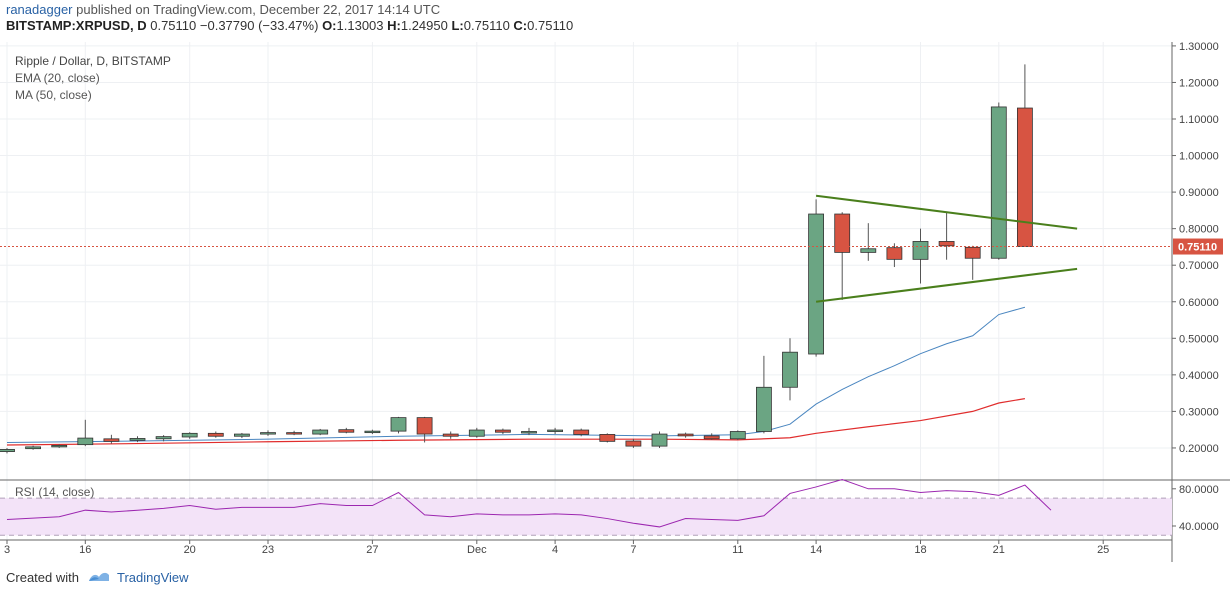 The image size is (1230, 594). What do you see at coordinates (946, 285) in the screenshot?
I see `trendline-lower` at bounding box center [946, 285].